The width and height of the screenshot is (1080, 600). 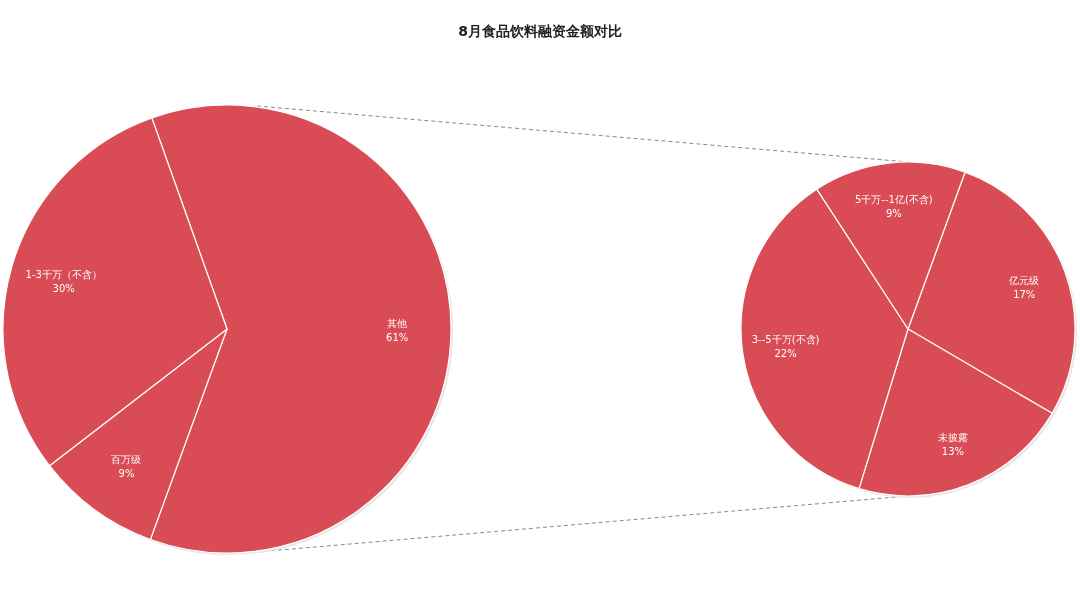 I want to click on slice-label: 亿元级, so click(x=1024, y=281).